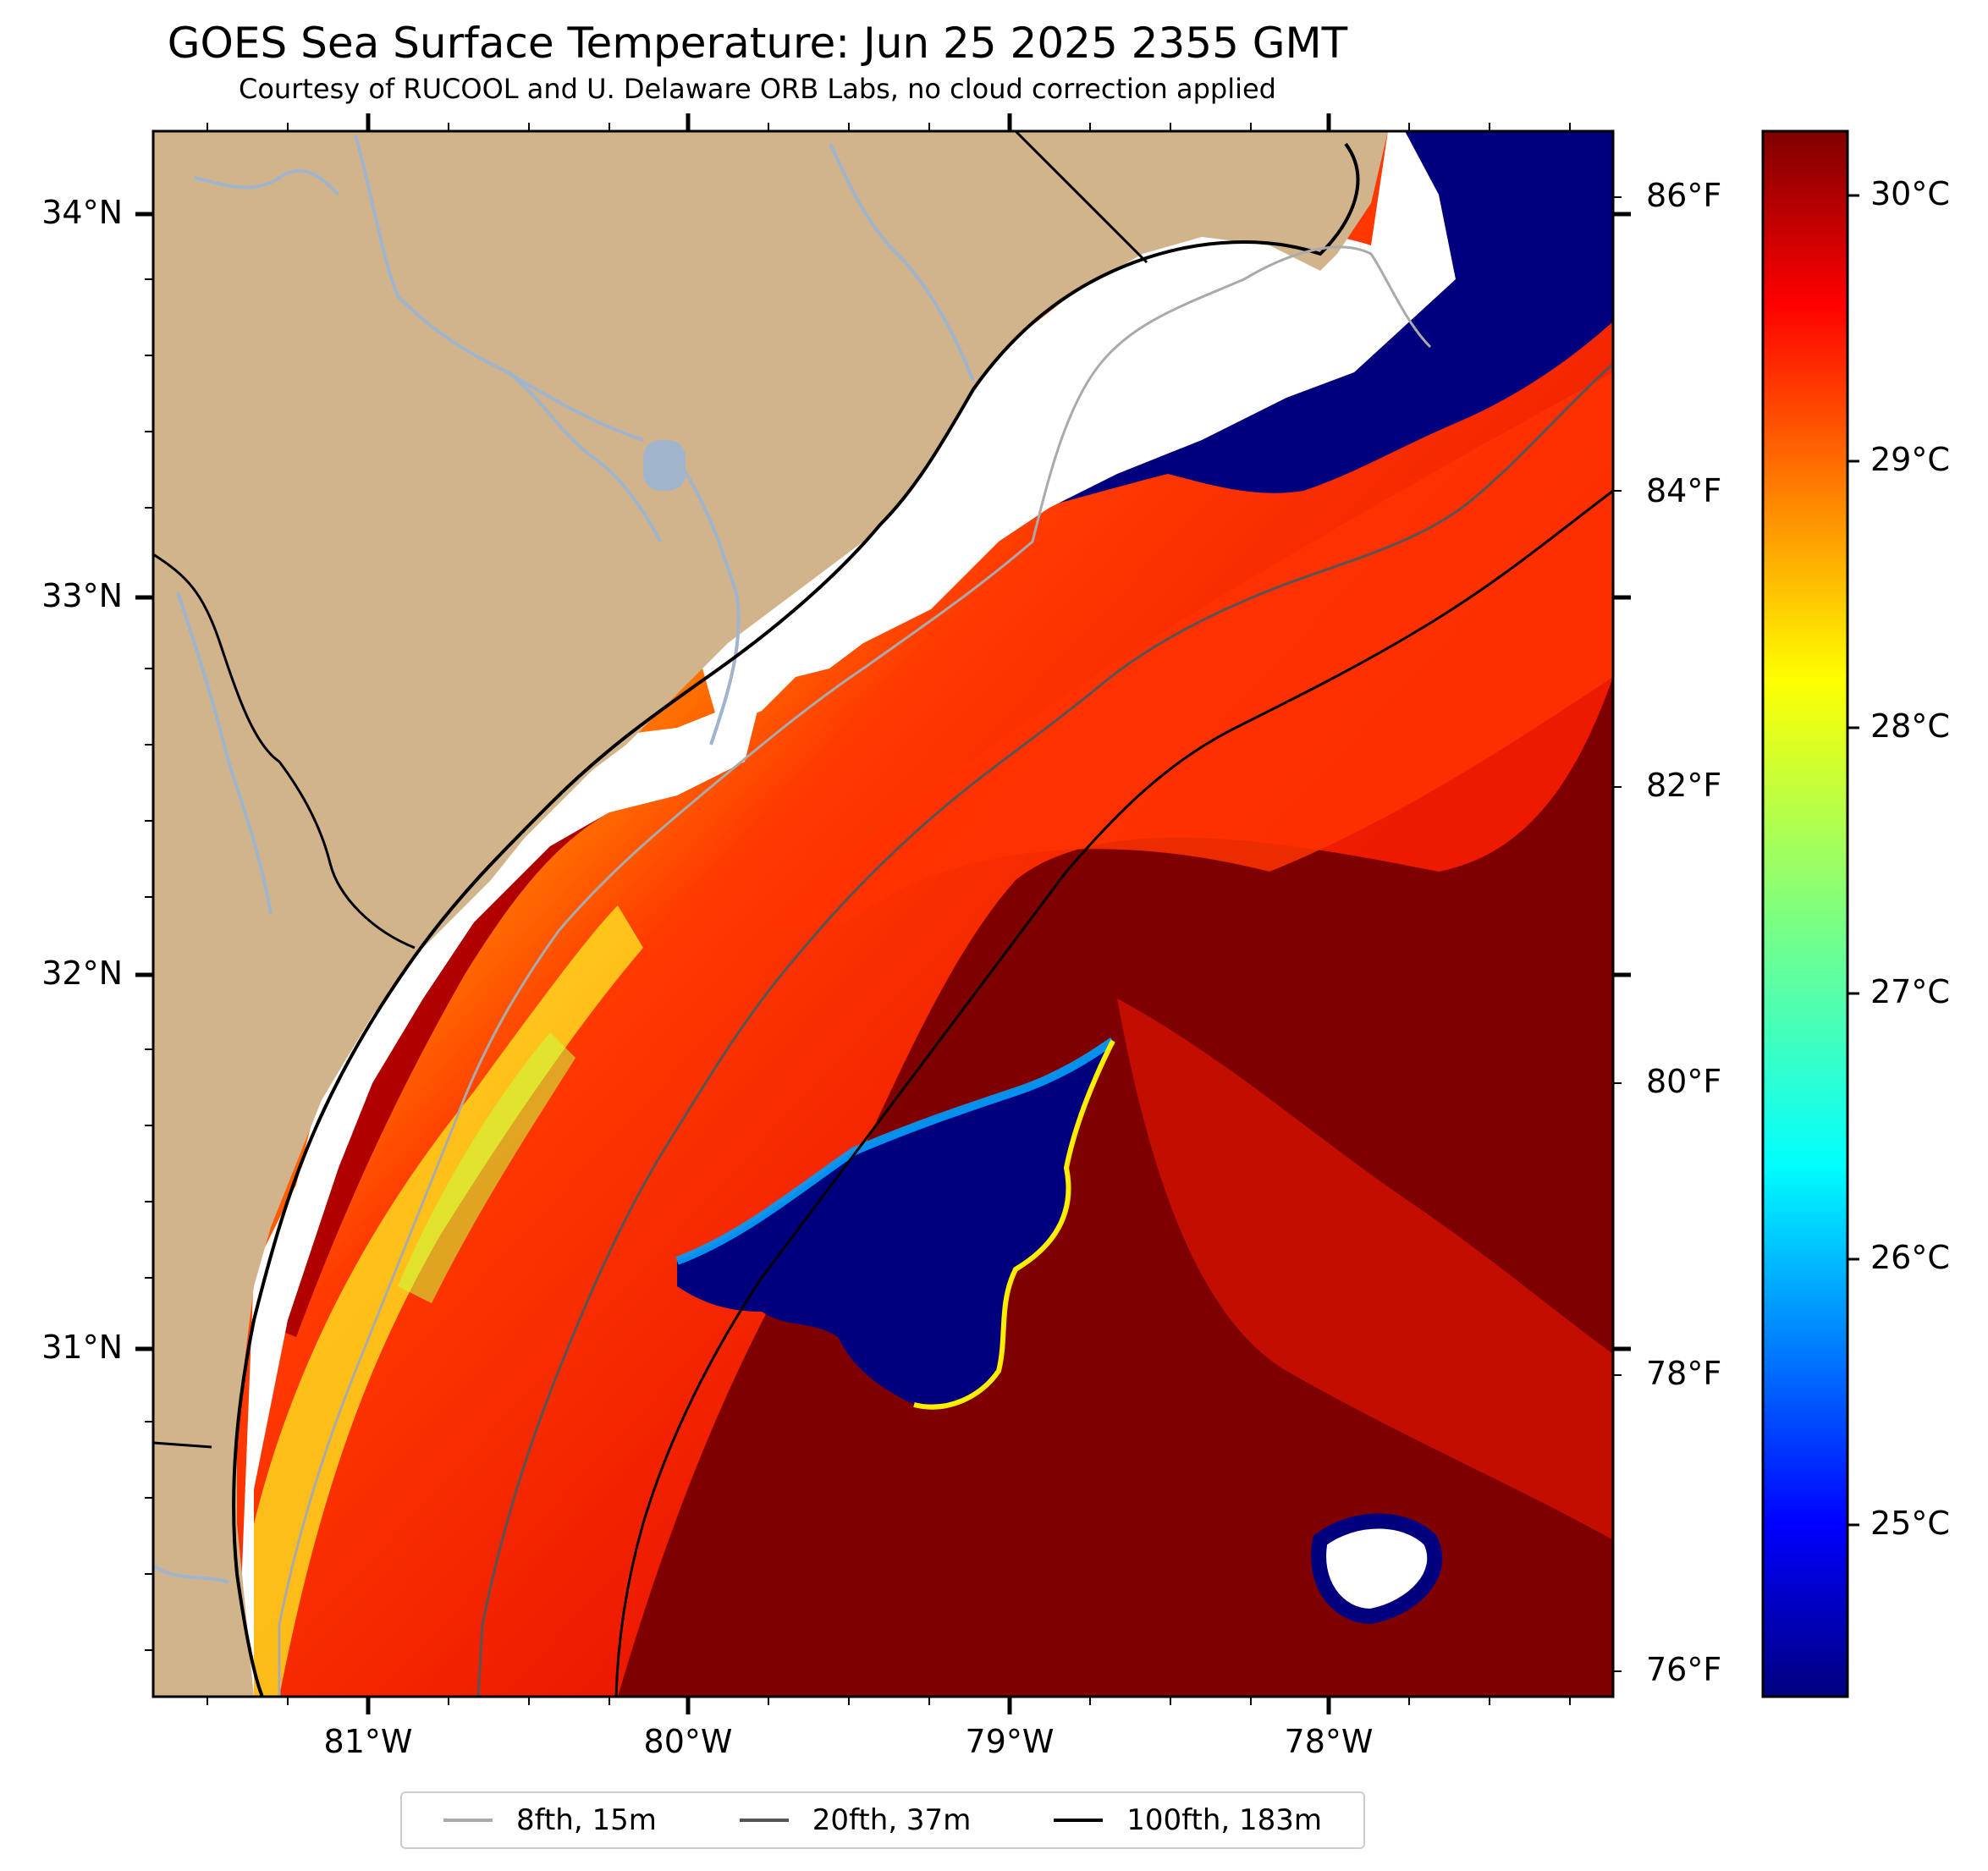 The image size is (1988, 1871). I want to click on legend-line-20fth, so click(764, 1821).